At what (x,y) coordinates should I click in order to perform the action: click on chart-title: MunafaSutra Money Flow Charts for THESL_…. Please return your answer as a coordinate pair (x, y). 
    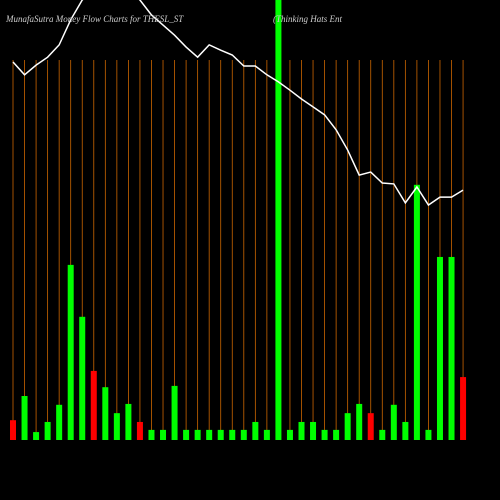
    Looking at the image, I should click on (94, 19).